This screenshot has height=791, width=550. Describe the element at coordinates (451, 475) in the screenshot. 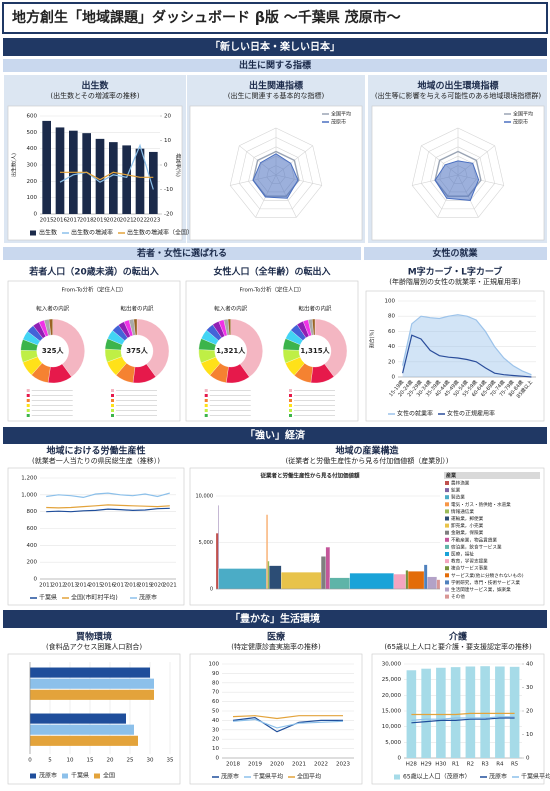

I see `legend-title: 産業` at that location.